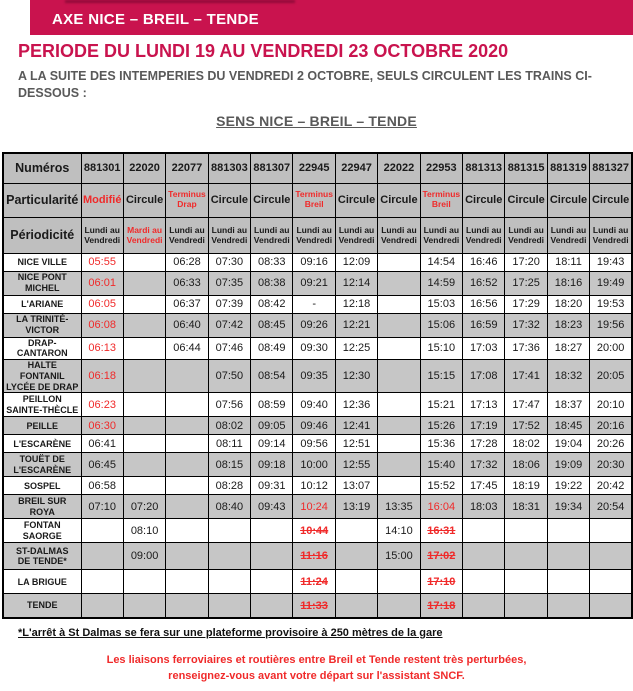 This screenshot has height=691, width=633. I want to click on time-cell: 09:18, so click(272, 465).